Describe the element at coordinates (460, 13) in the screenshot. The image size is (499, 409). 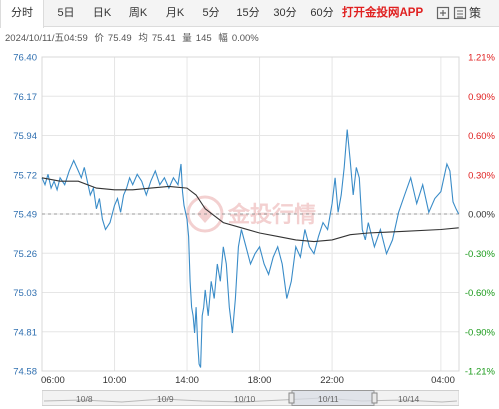
I see `settings-icon` at that location.